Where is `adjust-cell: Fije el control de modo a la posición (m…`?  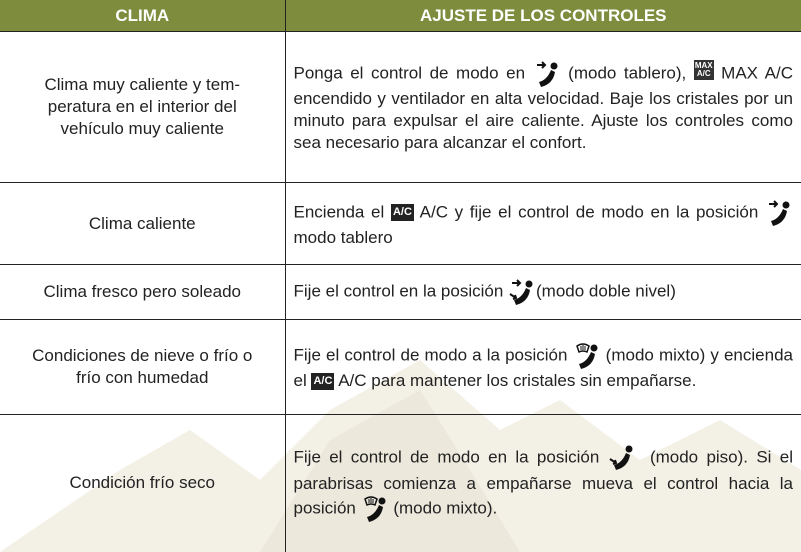
adjust-cell: Fije el control de modo a la posición (m… is located at coordinates (542, 367).